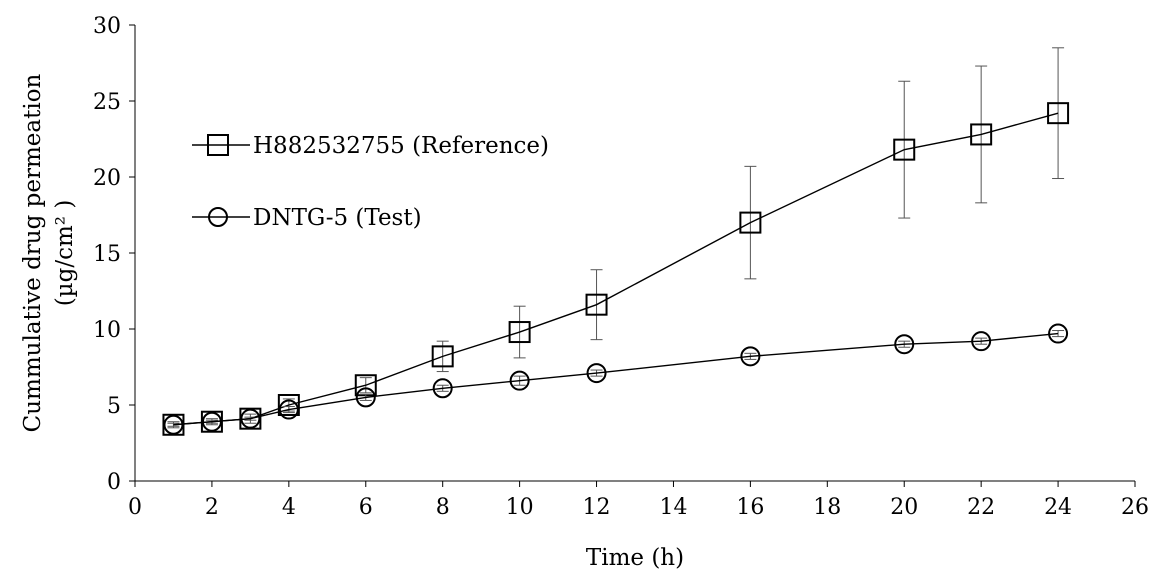 The width and height of the screenshot is (1166, 571). I want to click on y-axis-title-line2: (µg/cm² ), so click(65, 253).